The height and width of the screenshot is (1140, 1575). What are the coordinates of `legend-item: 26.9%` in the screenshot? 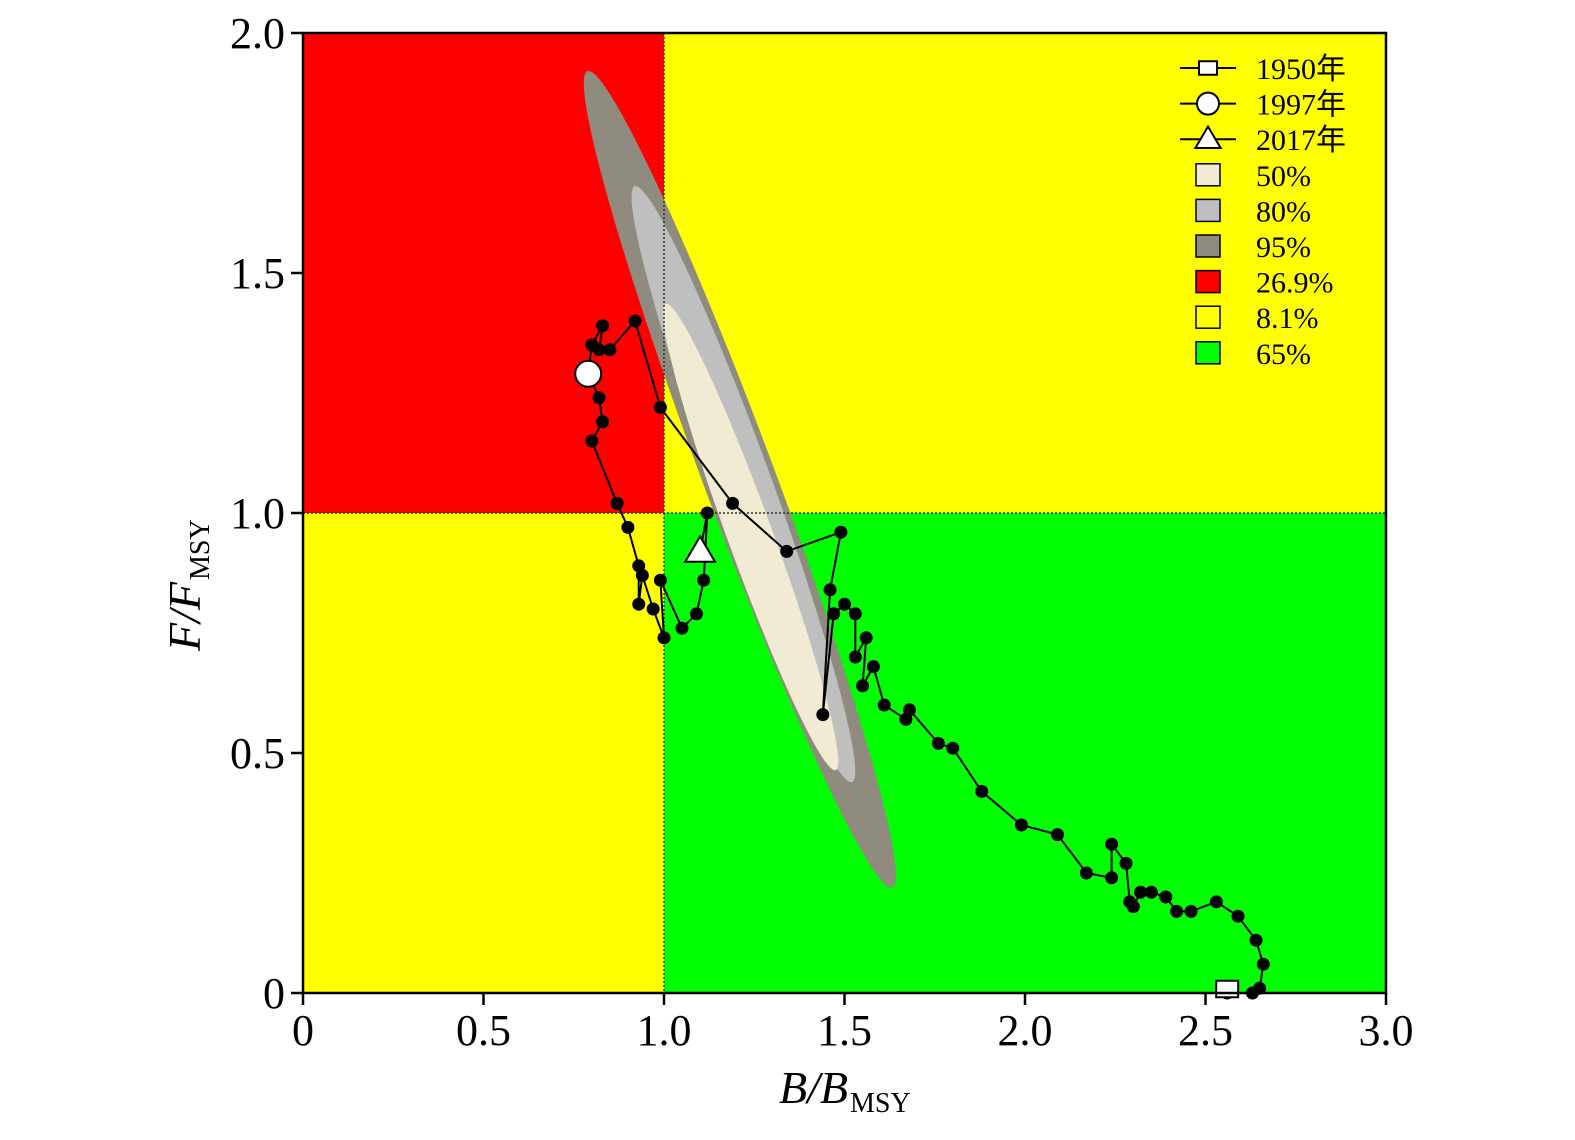 It's located at (1264, 283).